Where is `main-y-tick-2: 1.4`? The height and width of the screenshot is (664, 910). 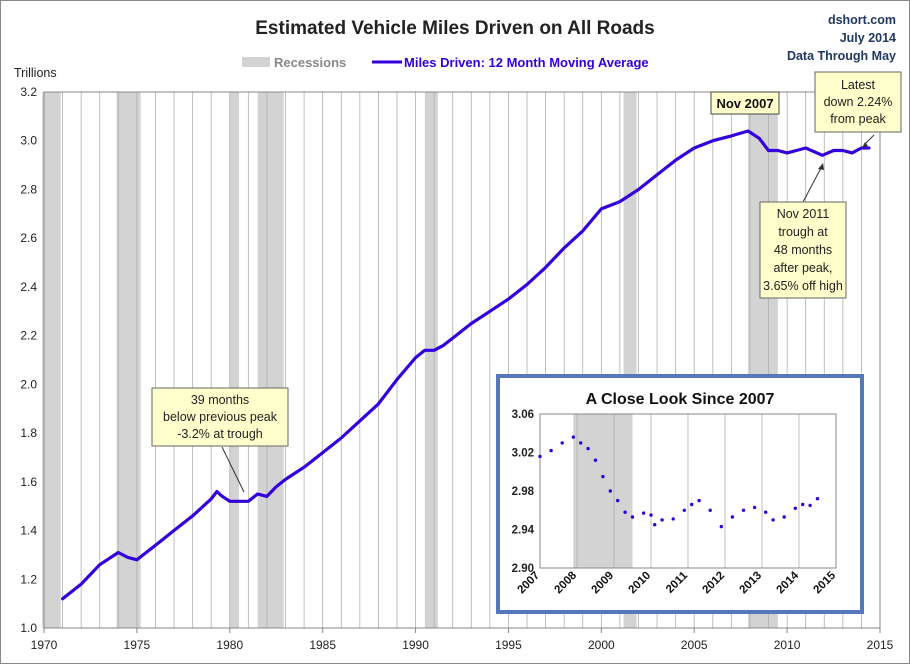 main-y-tick-2: 1.4 is located at coordinates (28, 531).